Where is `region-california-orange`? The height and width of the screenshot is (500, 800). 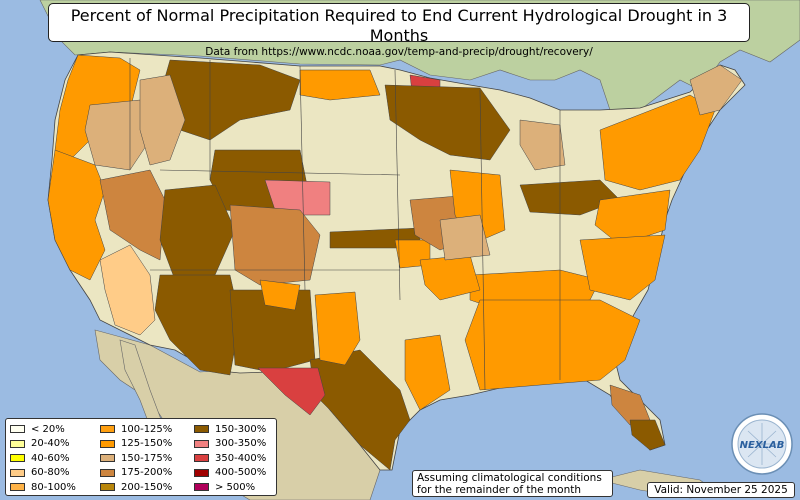
region-california-orange is located at coordinates (76, 215).